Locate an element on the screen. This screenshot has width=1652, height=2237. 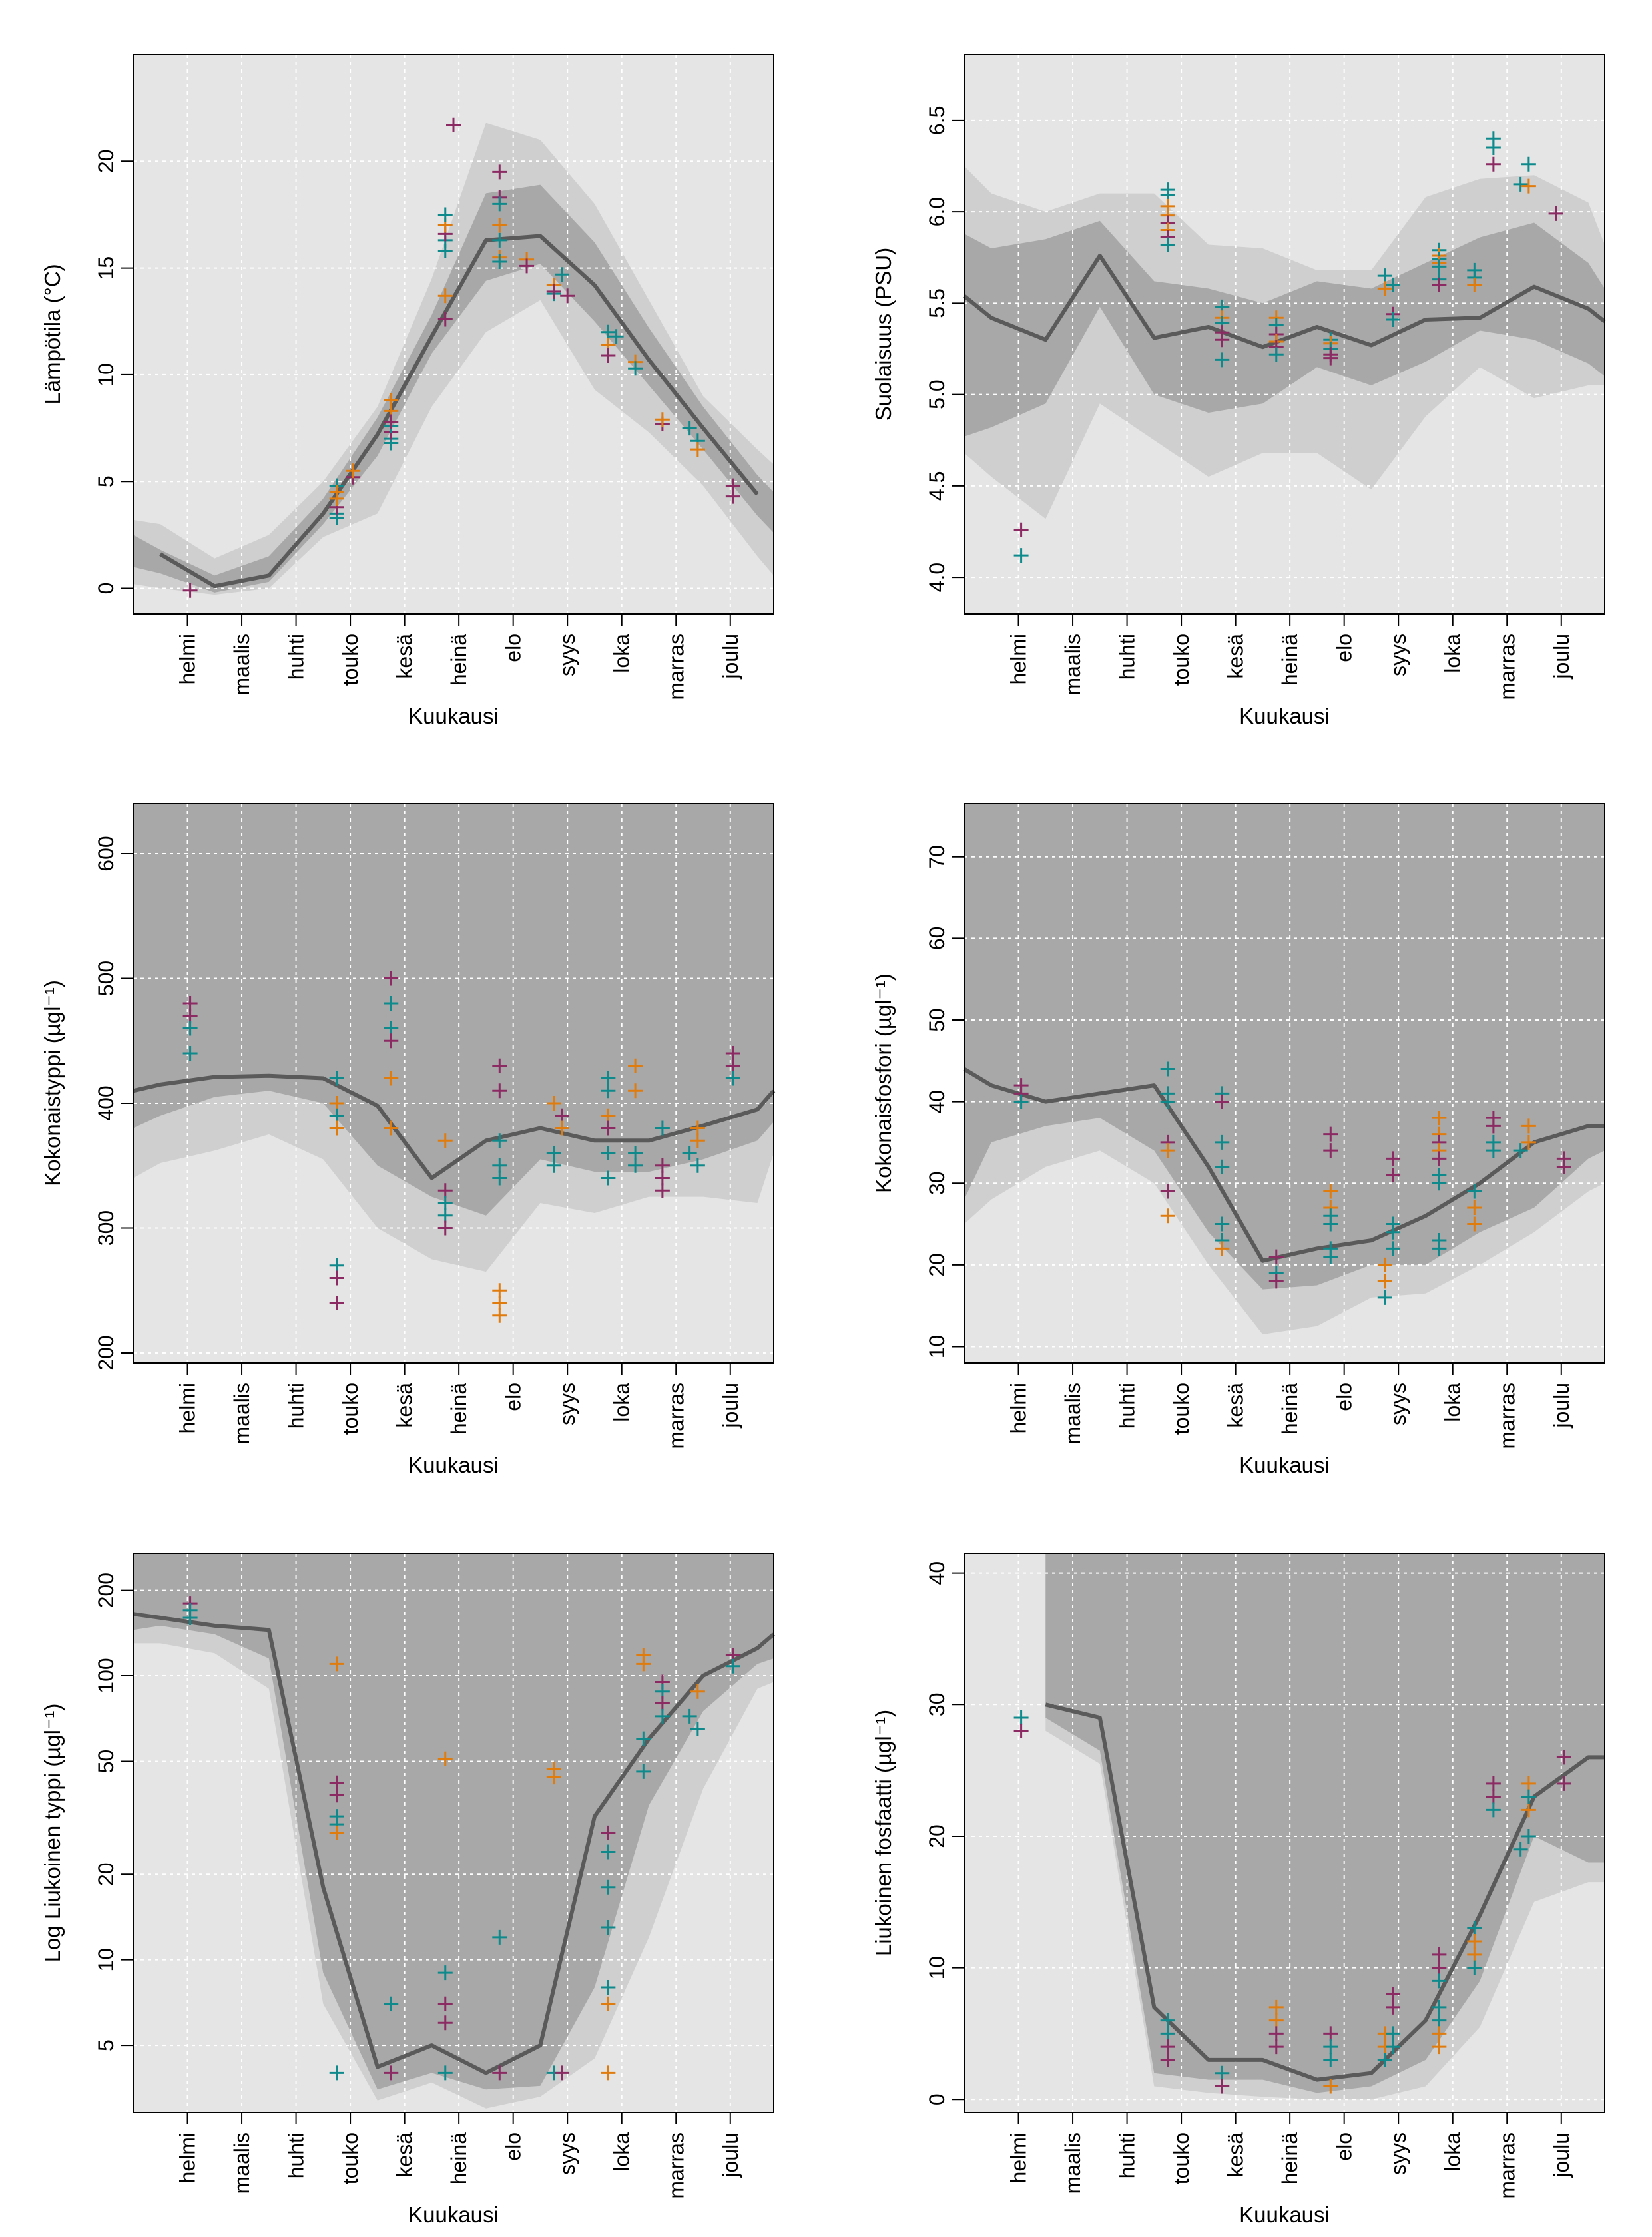
y-tick-label: 20 is located at coordinates (937, 1265).